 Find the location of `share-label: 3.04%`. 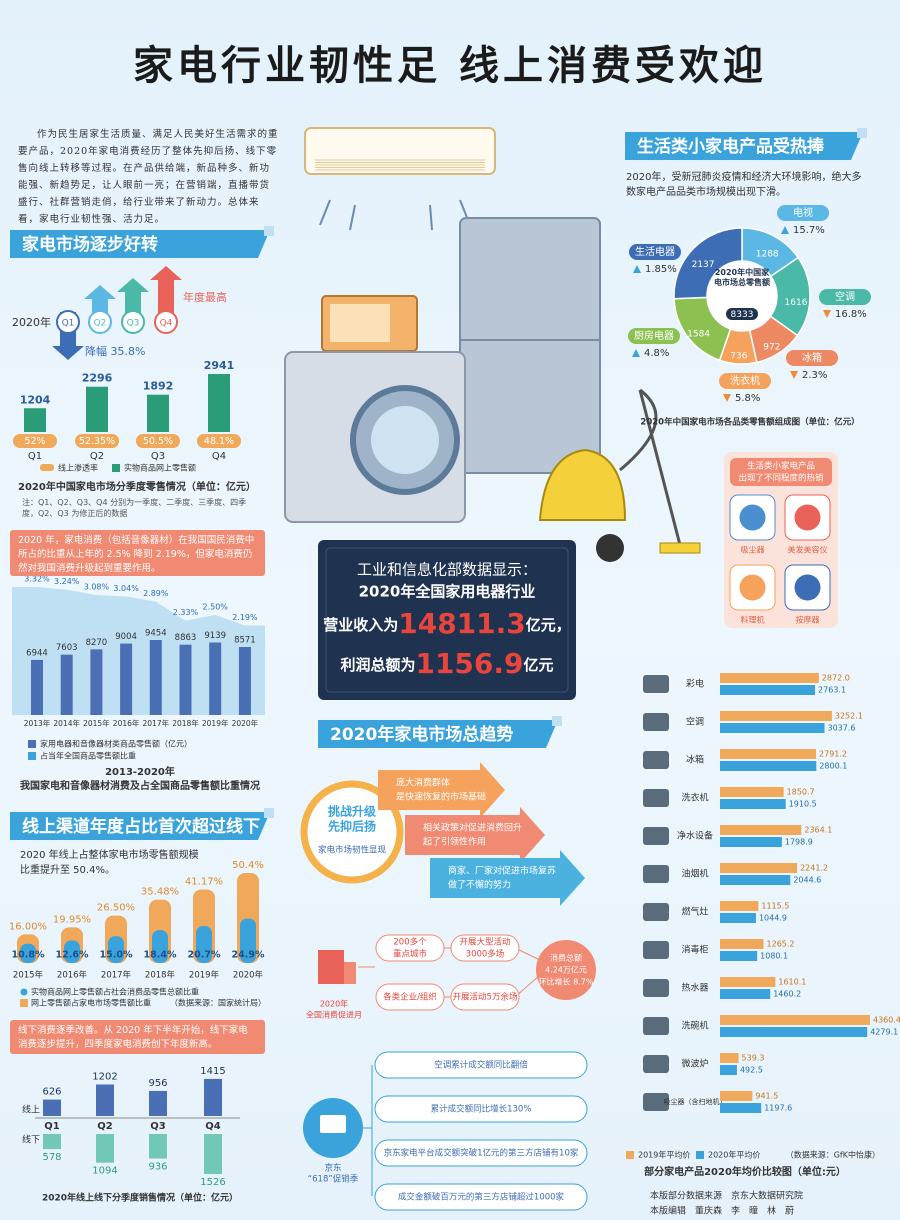

share-label: 3.04% is located at coordinates (126, 588).